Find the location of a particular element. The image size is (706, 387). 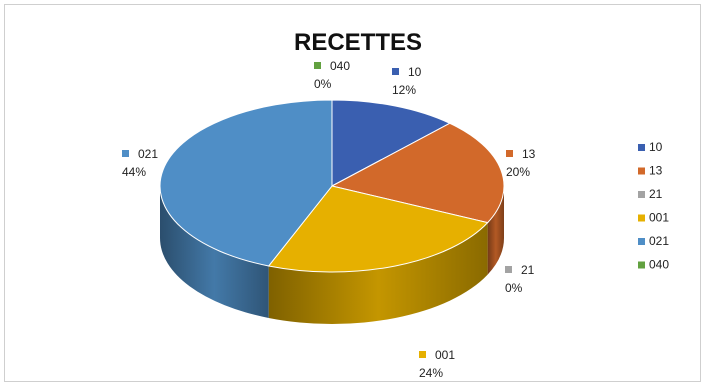

data-label-category-10: 10 is located at coordinates (415, 72).